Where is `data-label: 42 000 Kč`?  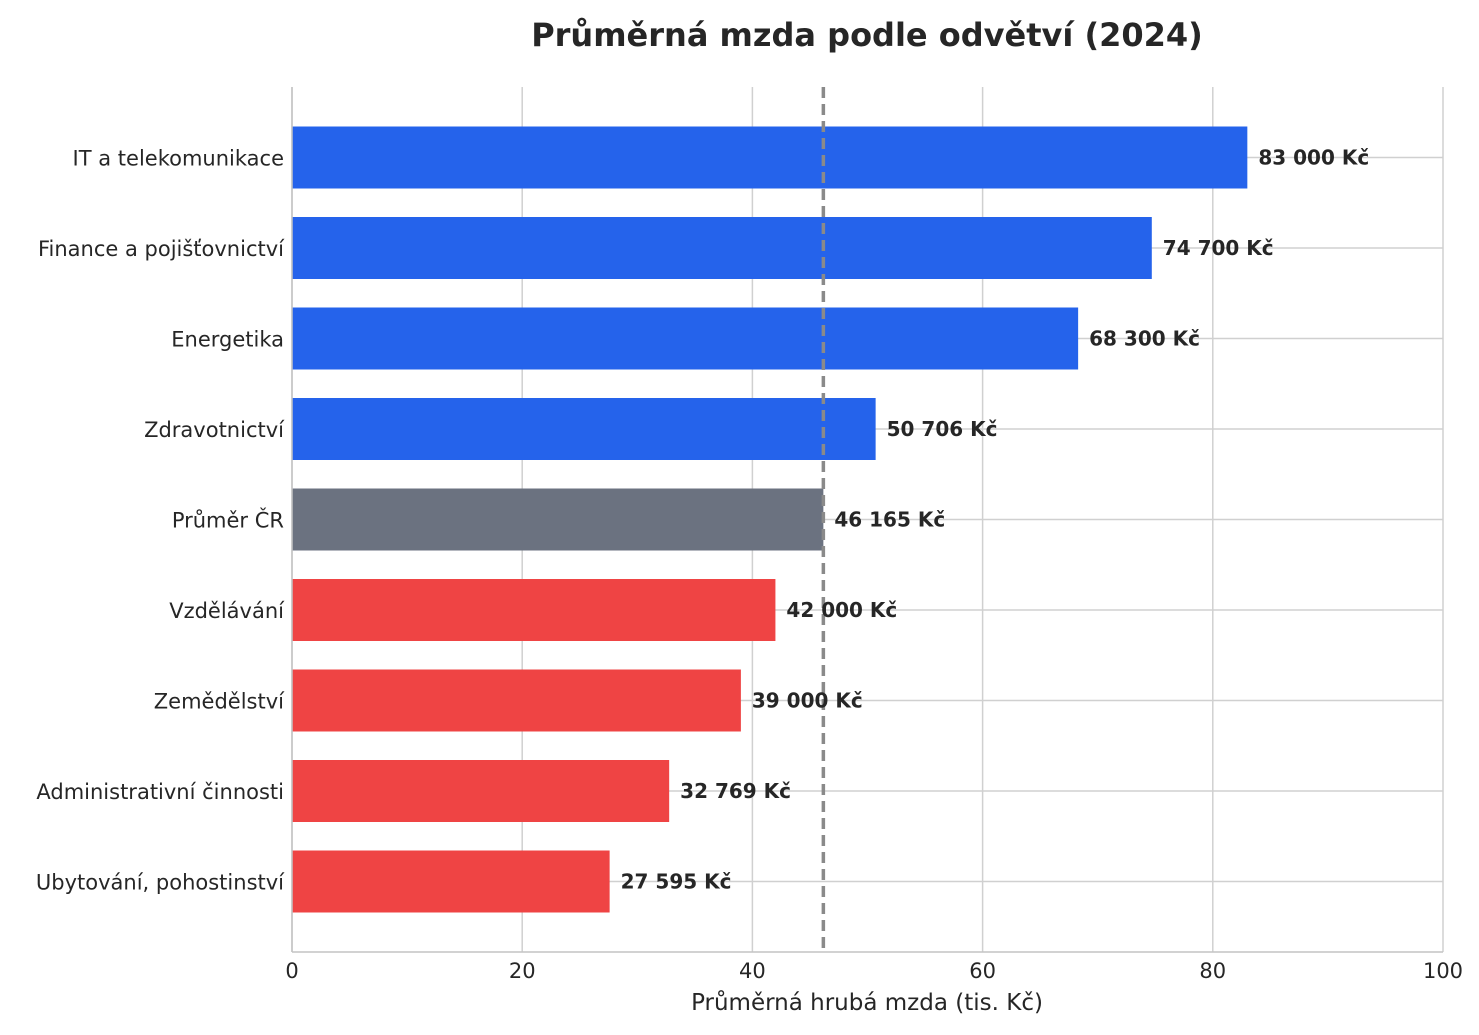 data-label: 42 000 Kč is located at coordinates (841, 610).